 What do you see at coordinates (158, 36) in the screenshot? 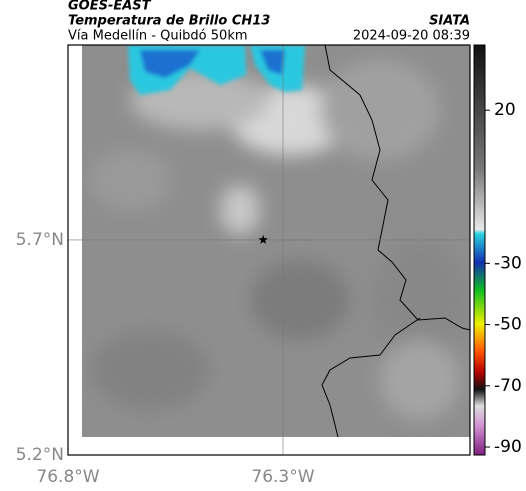
I see `location: Vía Medellín - Quibdó 50km` at bounding box center [158, 36].